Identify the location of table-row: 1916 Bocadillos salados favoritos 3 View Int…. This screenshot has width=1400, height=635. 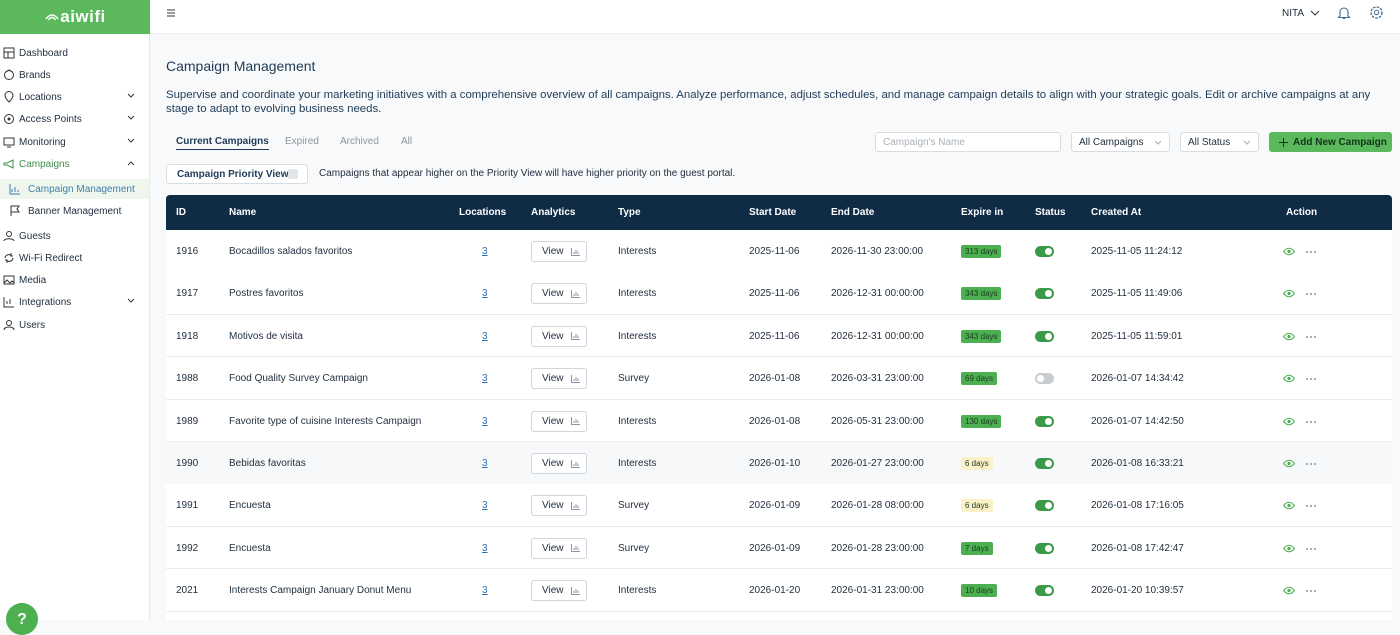
(779, 251).